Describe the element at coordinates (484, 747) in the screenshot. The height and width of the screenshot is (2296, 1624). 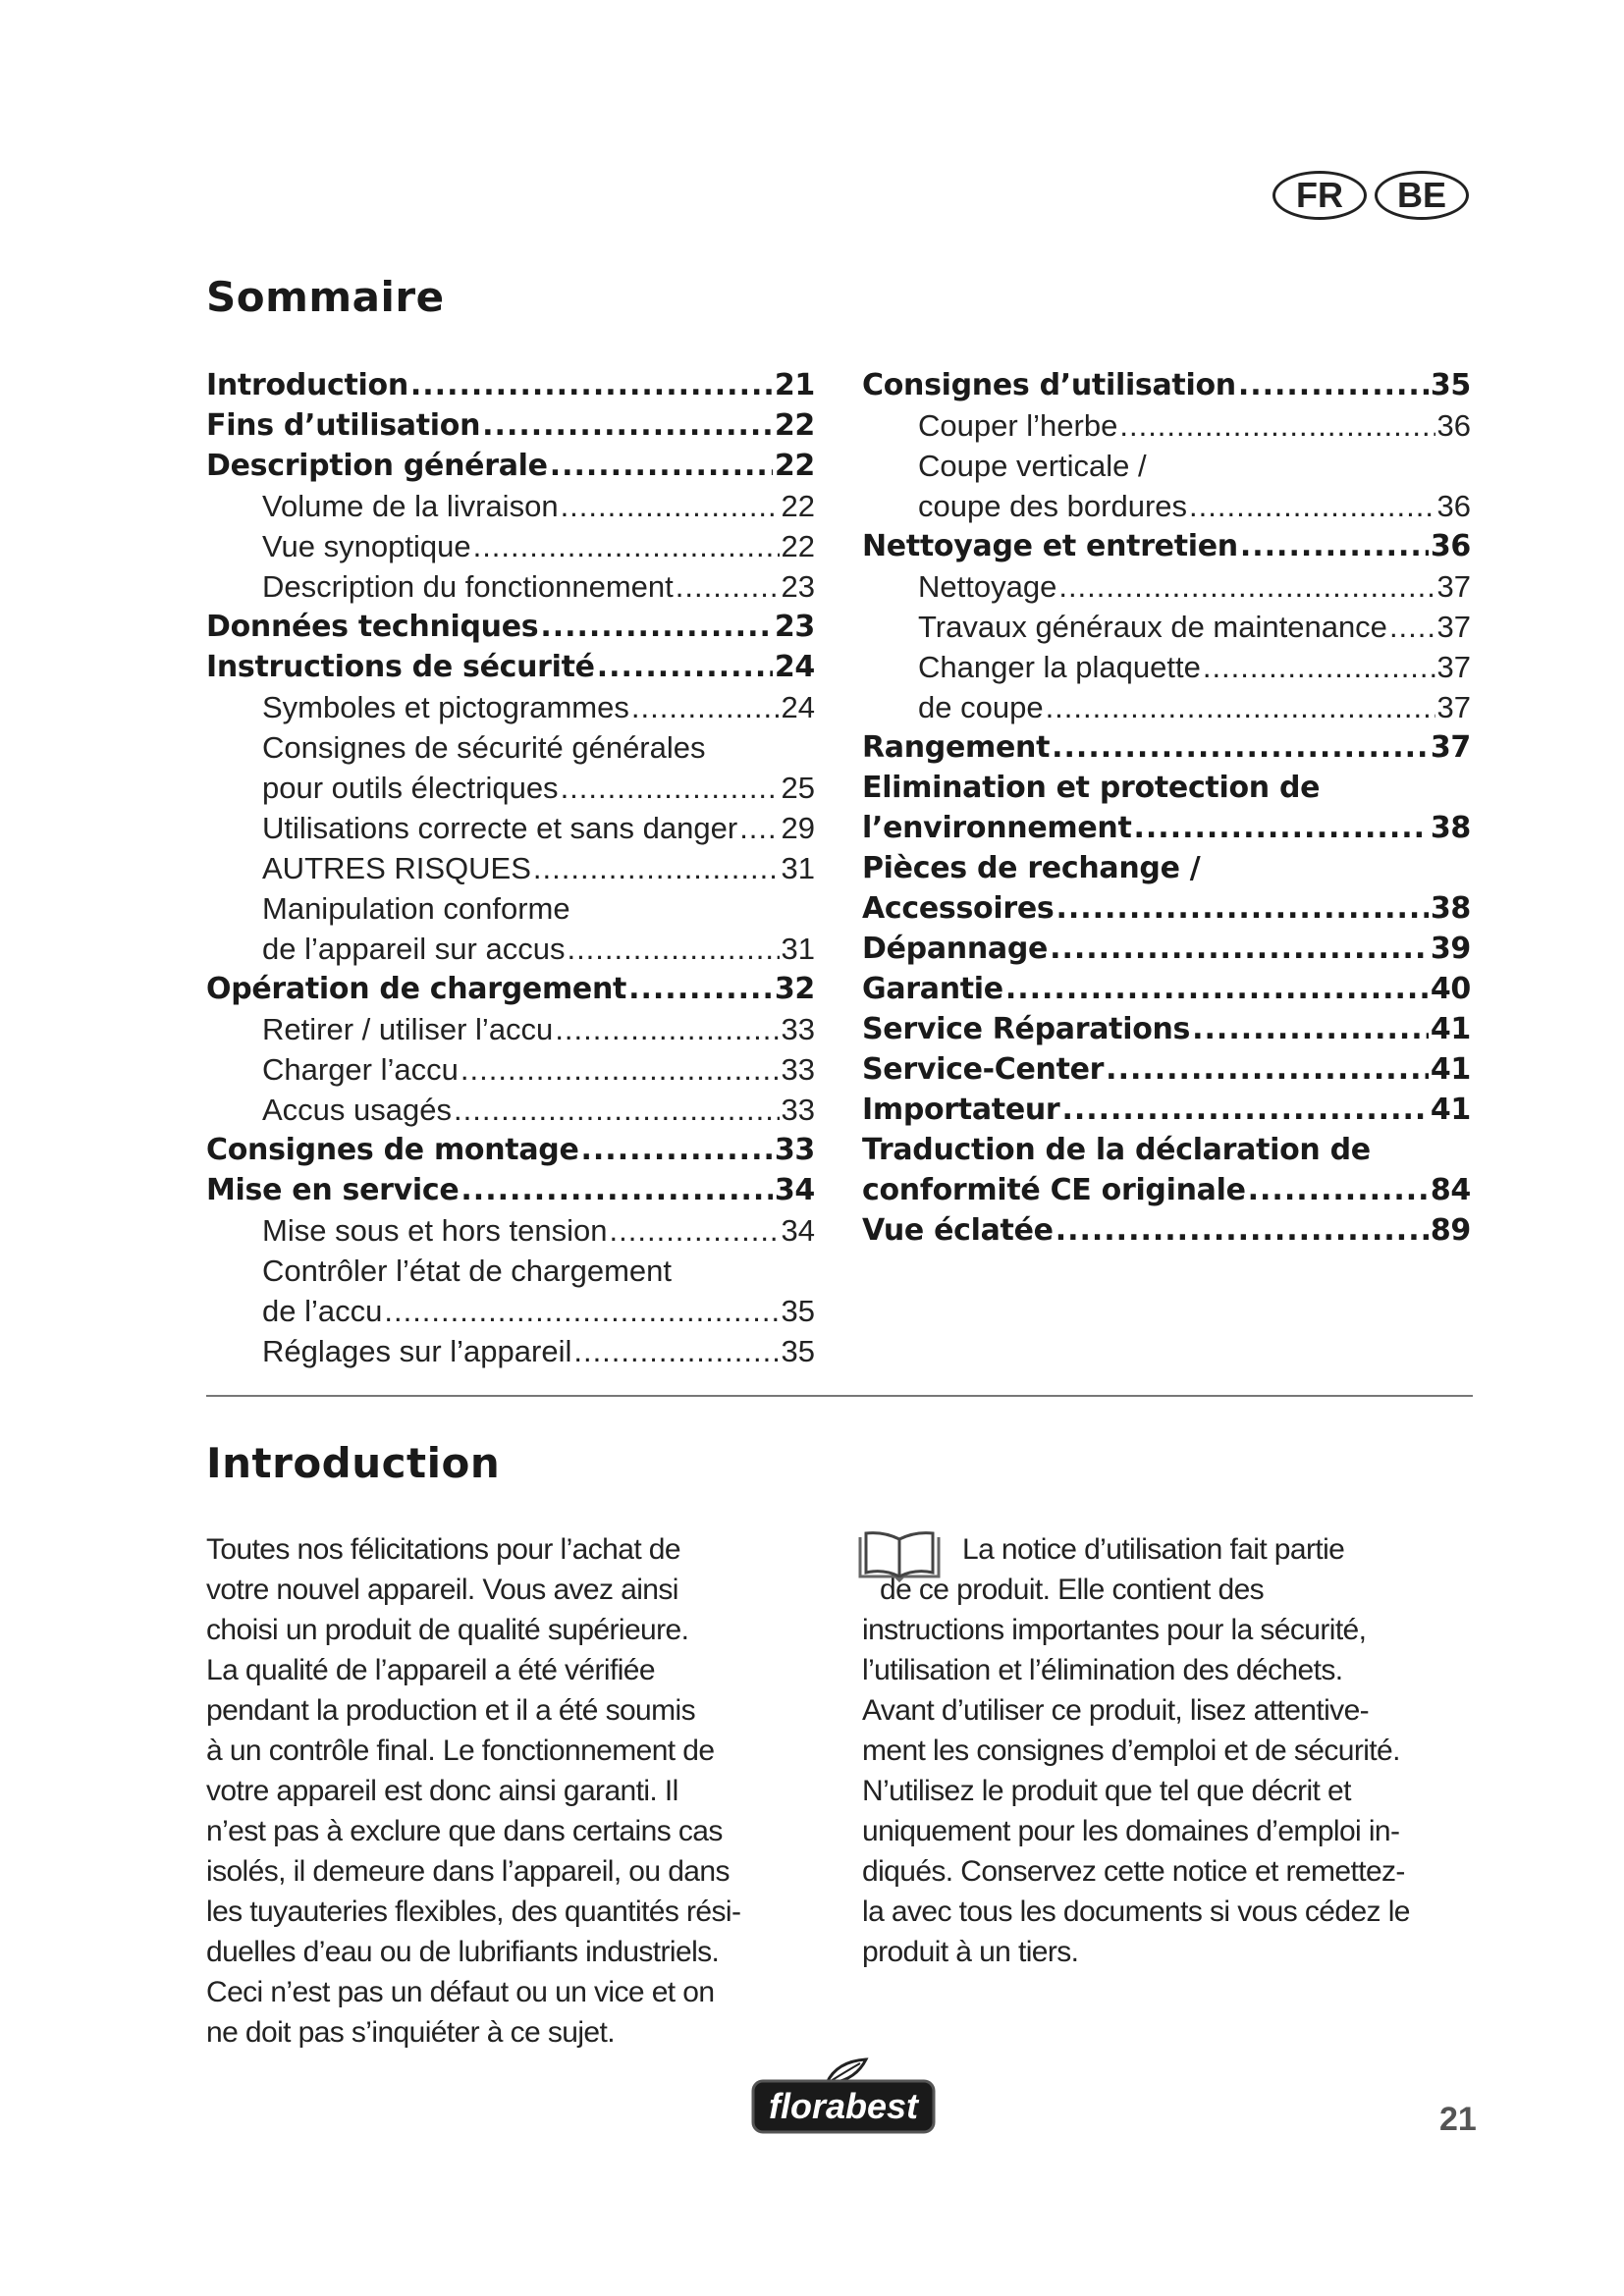
I see `toc-entry-title: Consignes de sécurité générales` at that location.